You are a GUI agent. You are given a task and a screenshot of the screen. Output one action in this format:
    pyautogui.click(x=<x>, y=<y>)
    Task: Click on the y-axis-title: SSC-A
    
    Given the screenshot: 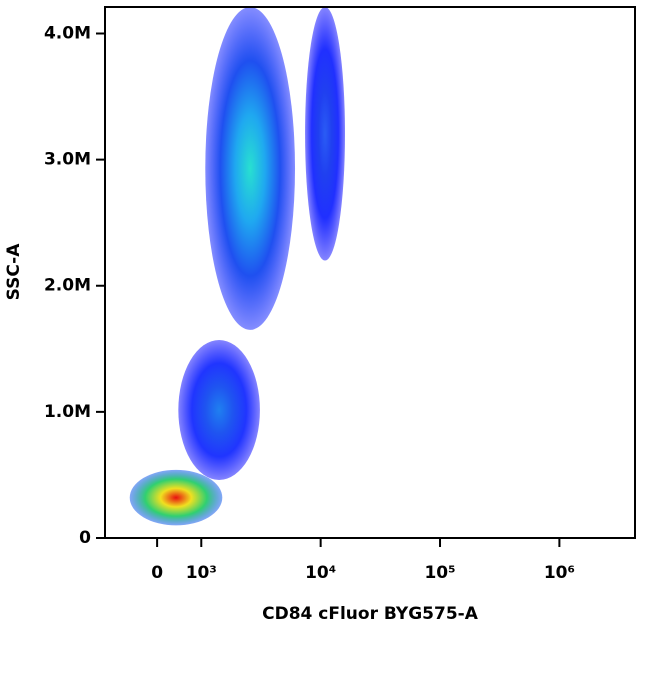 What is the action you would take?
    pyautogui.click(x=14, y=272)
    